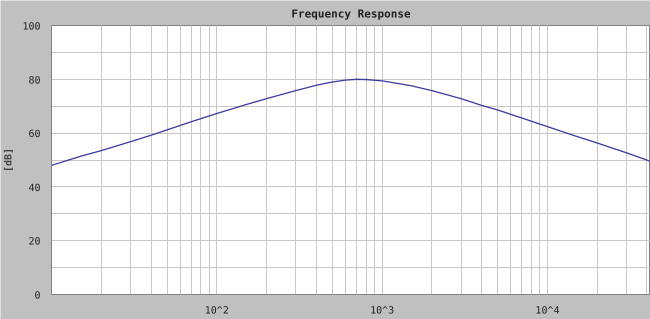  Describe the element at coordinates (216, 311) in the screenshot. I see `x-tick-label: 10^2` at that location.